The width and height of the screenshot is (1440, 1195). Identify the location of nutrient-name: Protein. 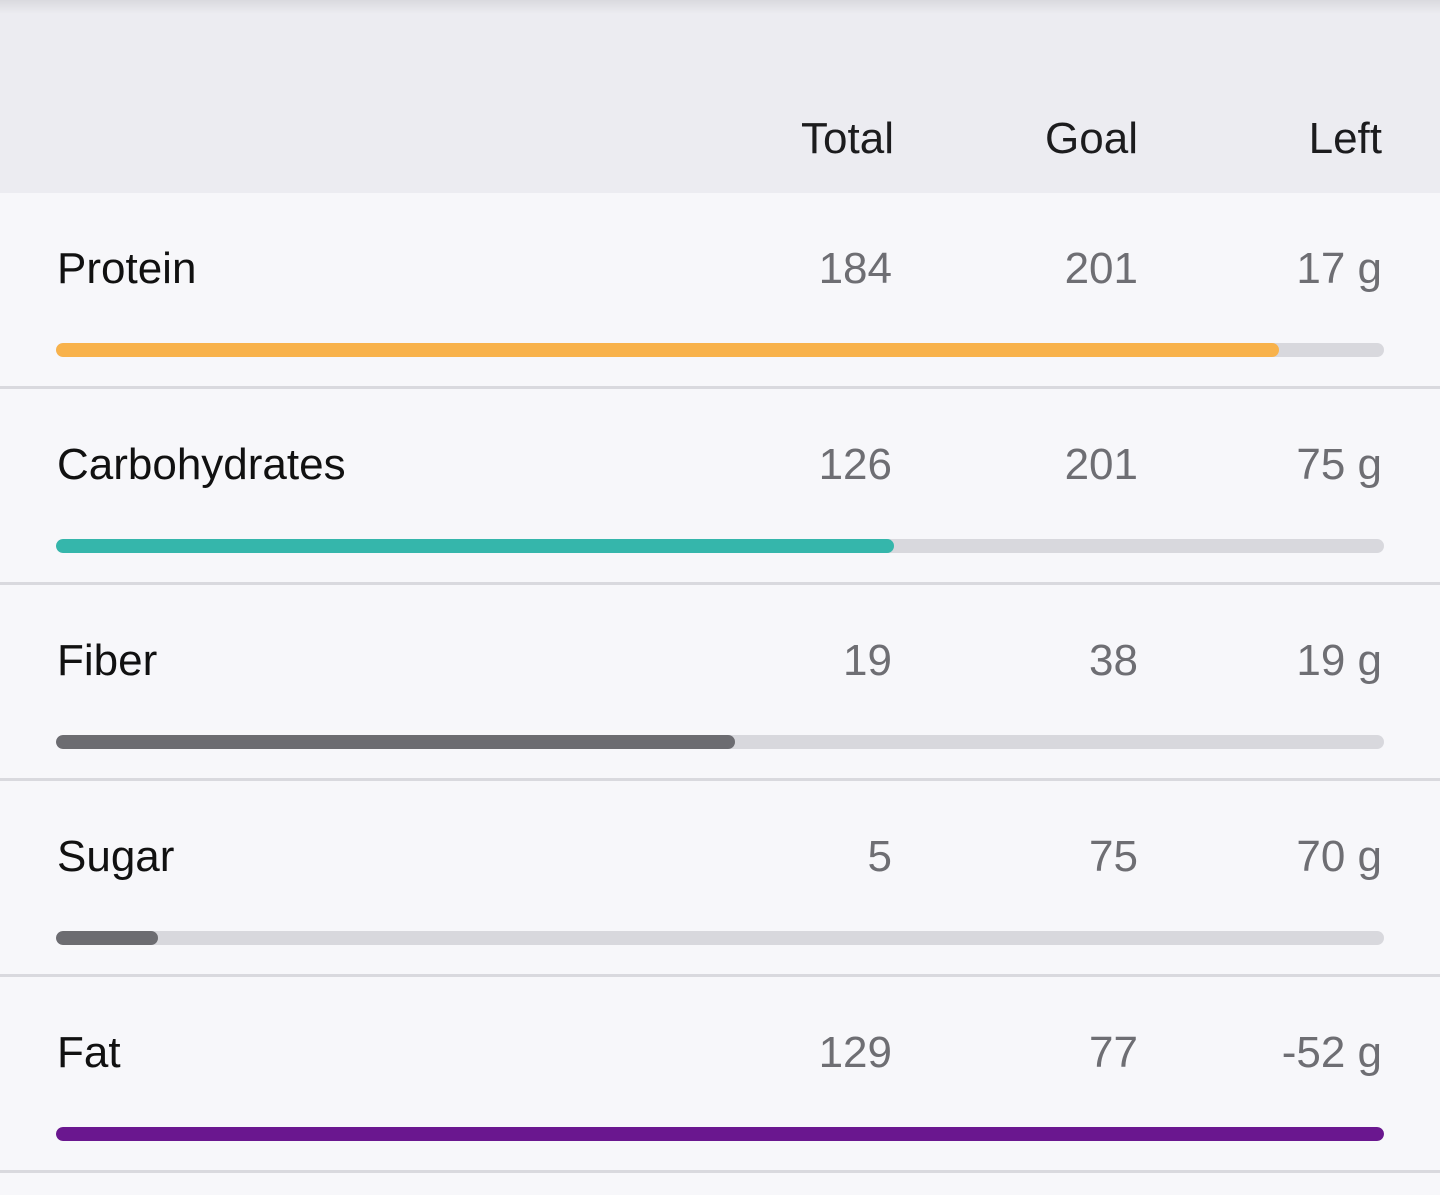
(127, 268).